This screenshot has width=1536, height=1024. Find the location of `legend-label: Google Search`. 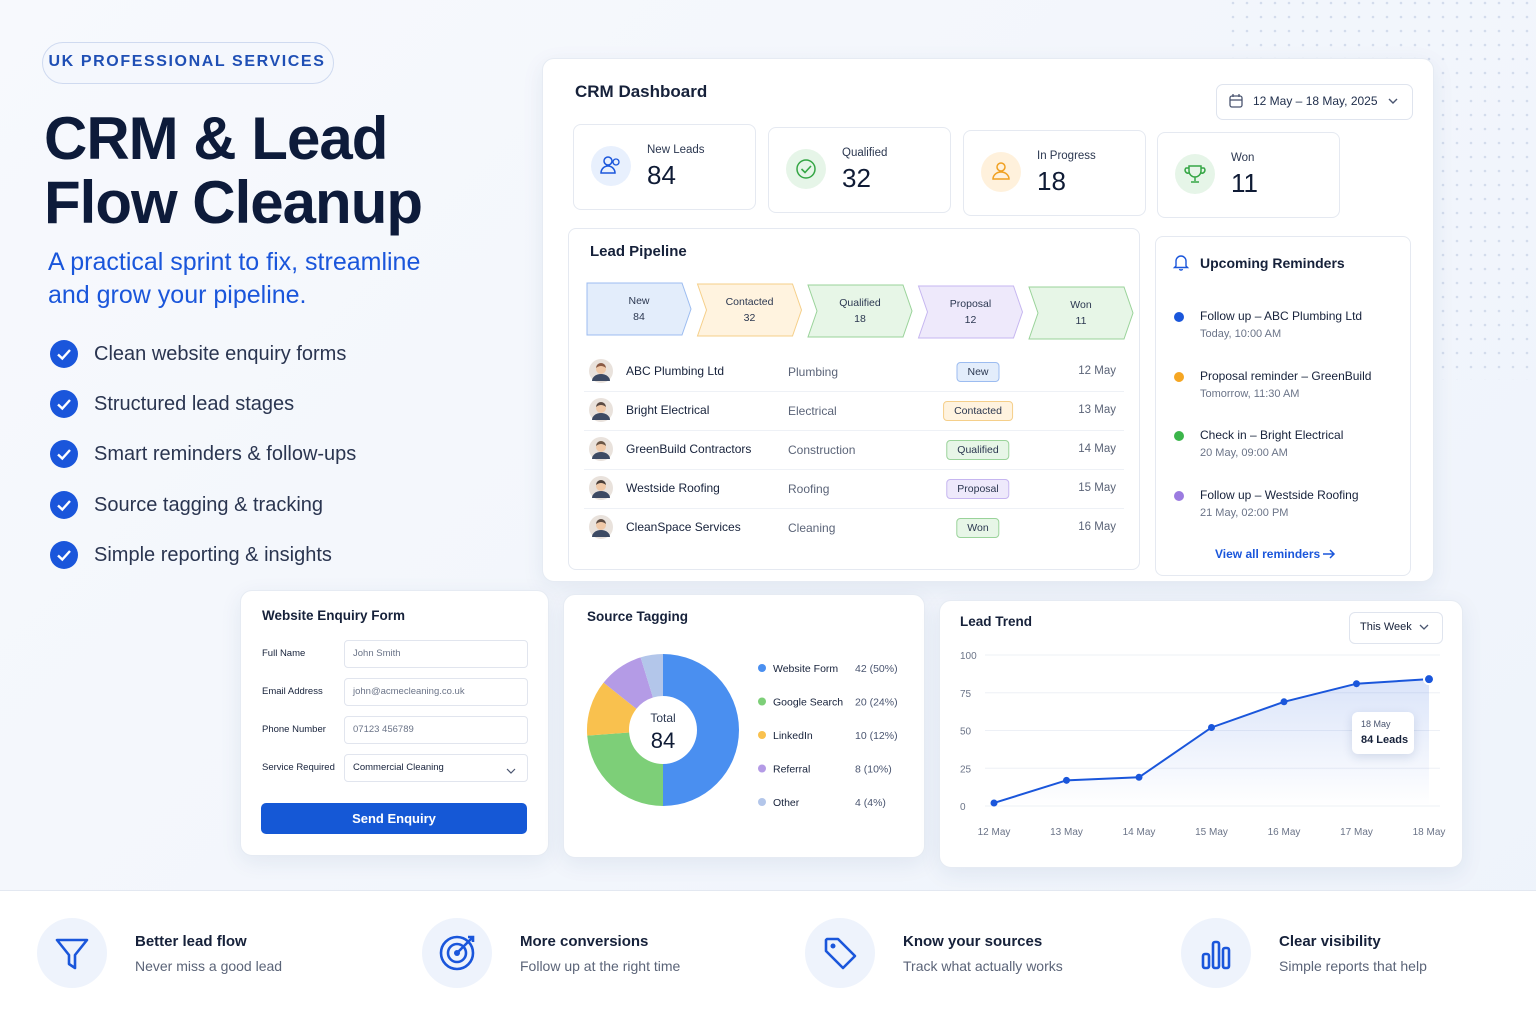

legend-label: Google Search is located at coordinates (808, 703).